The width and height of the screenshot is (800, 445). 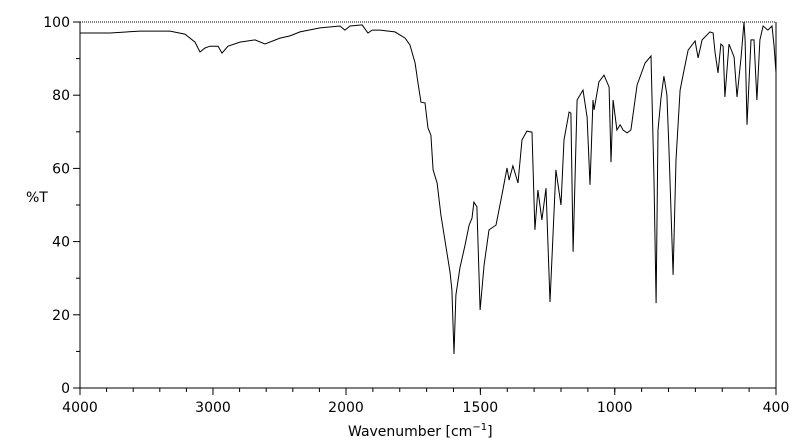 What do you see at coordinates (61, 243) in the screenshot?
I see `y-tick-label: 40` at bounding box center [61, 243].